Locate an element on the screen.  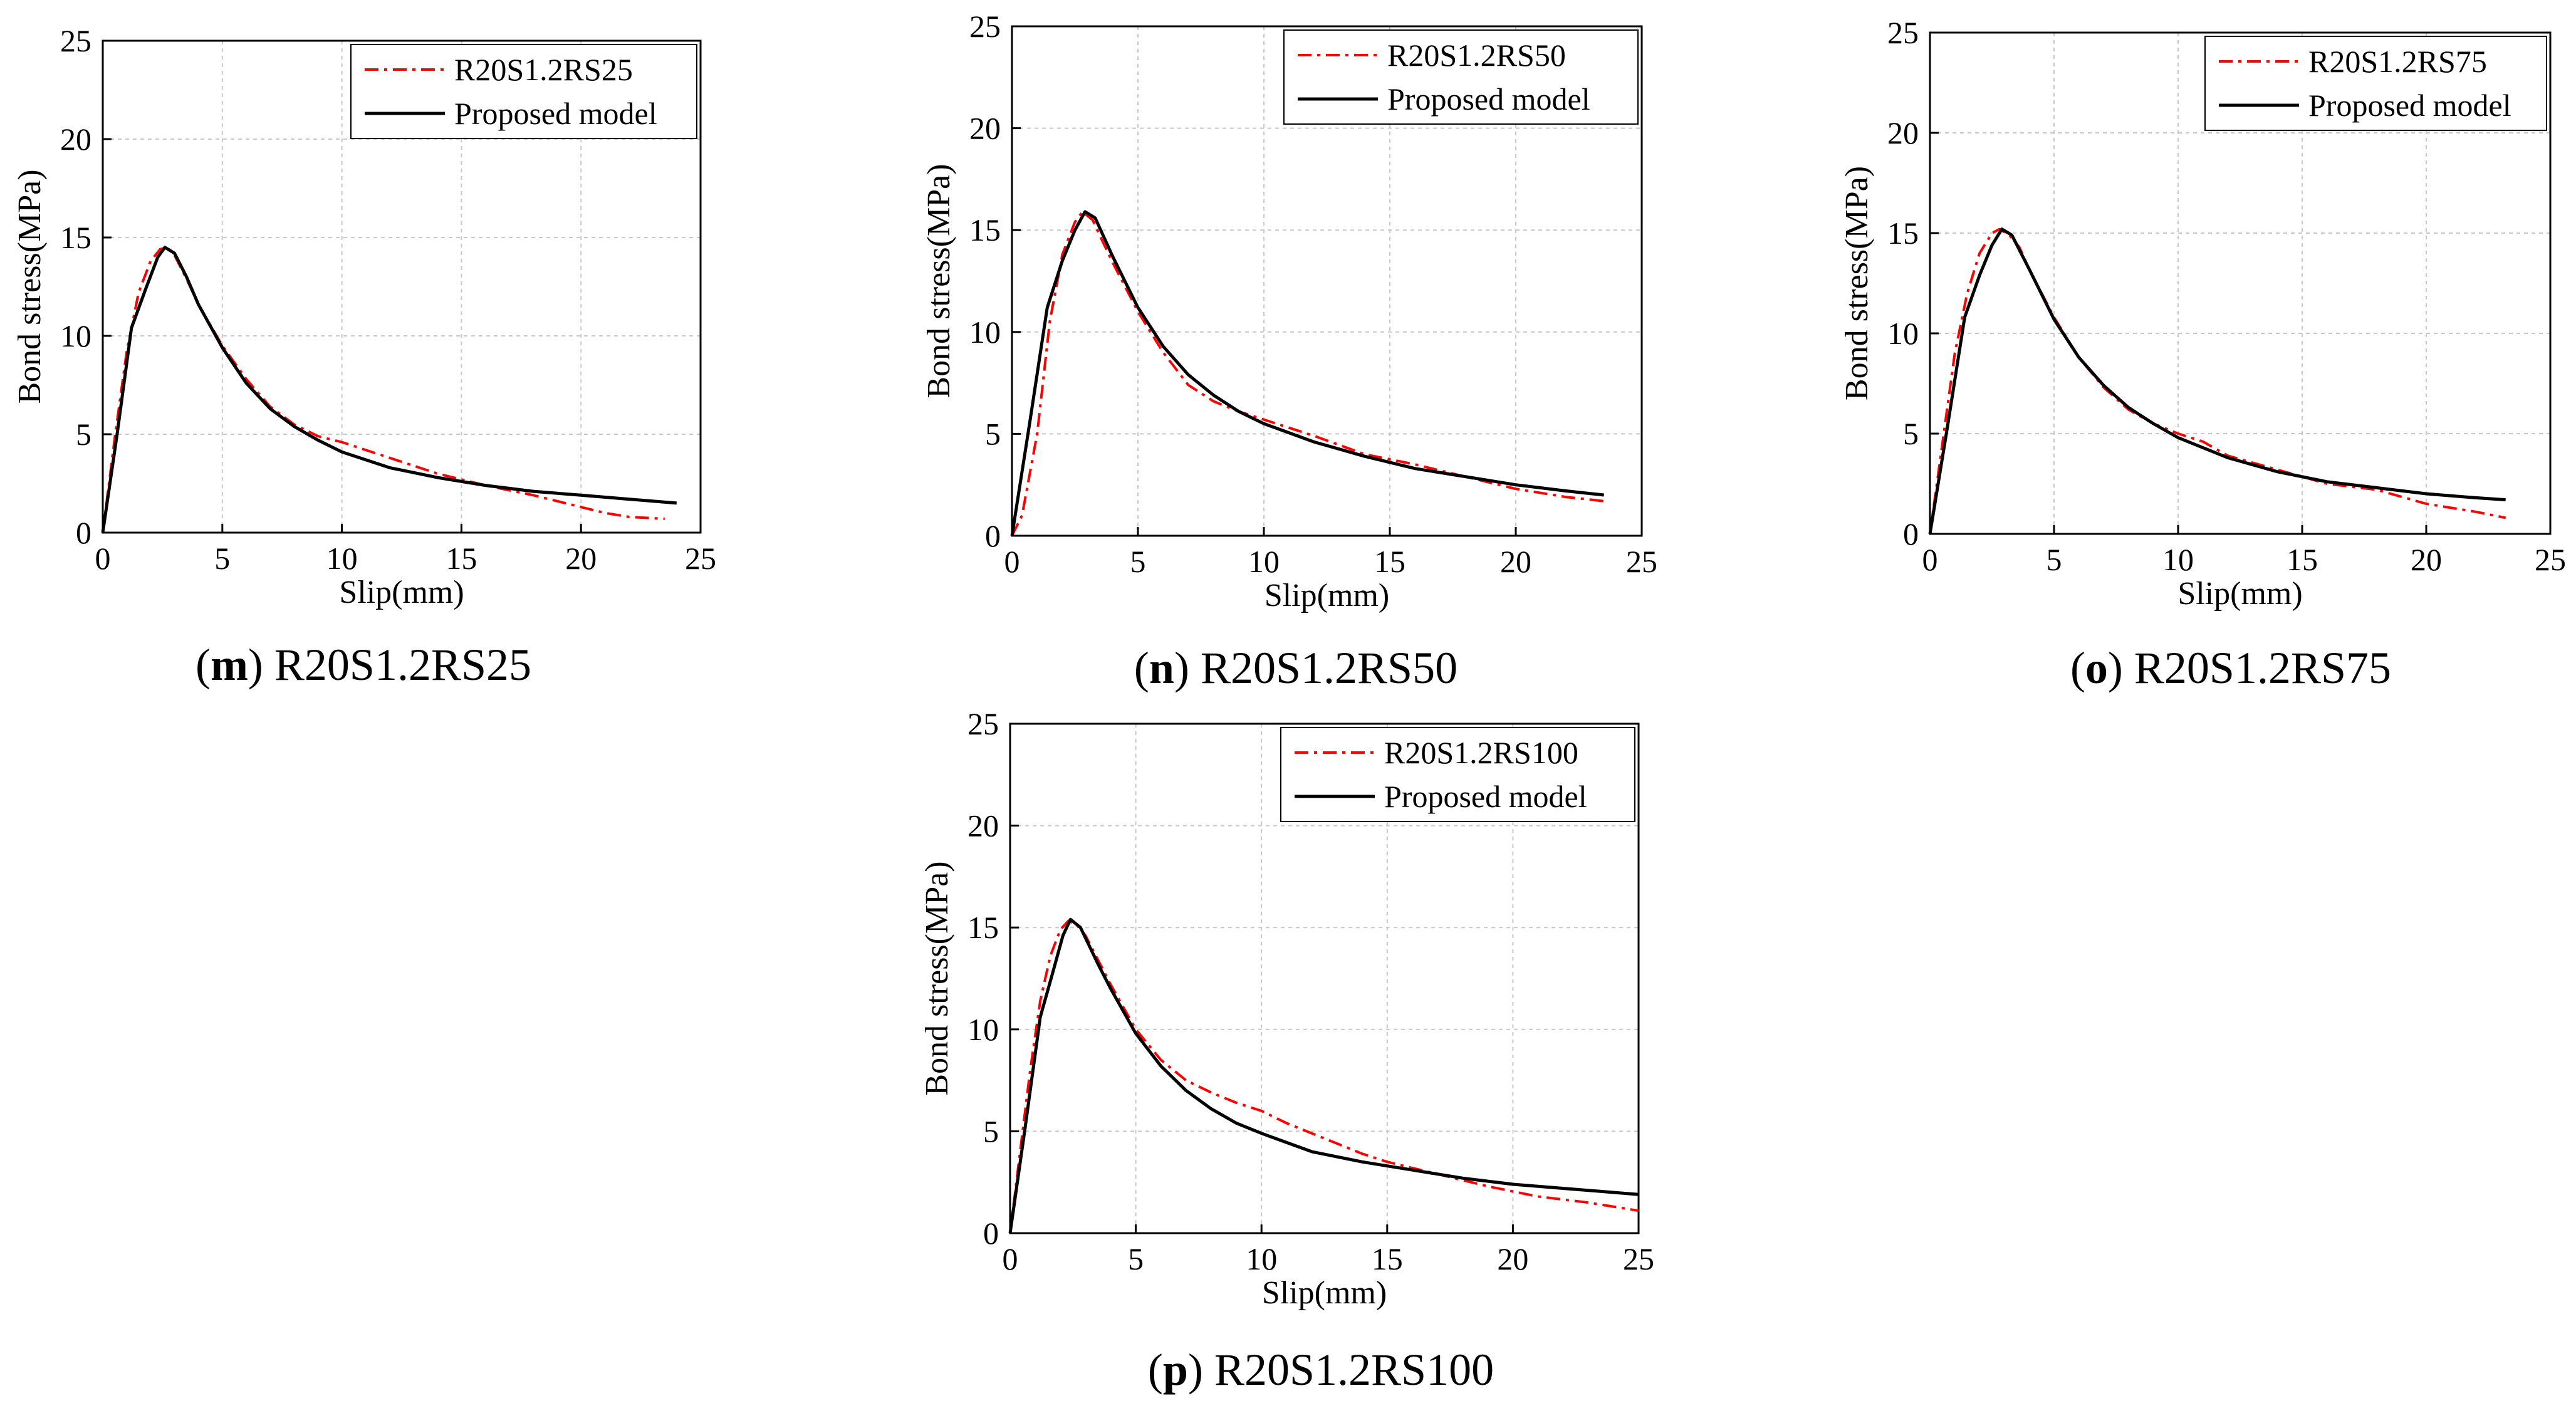
caption-letter: o is located at coordinates (2096, 668).